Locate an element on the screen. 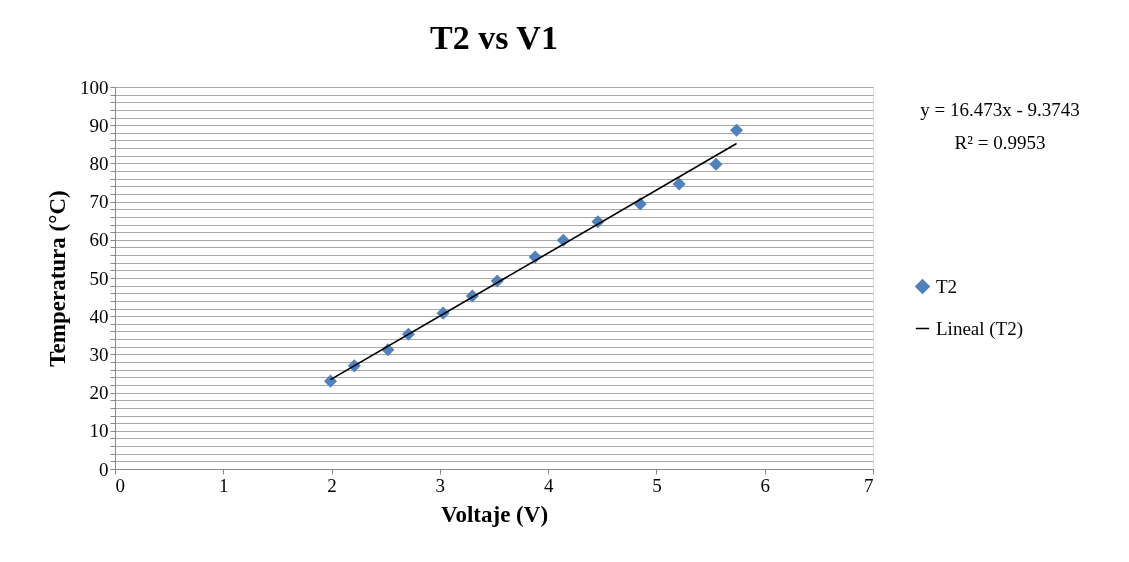  y-tick-label: 30 is located at coordinates (99, 354).